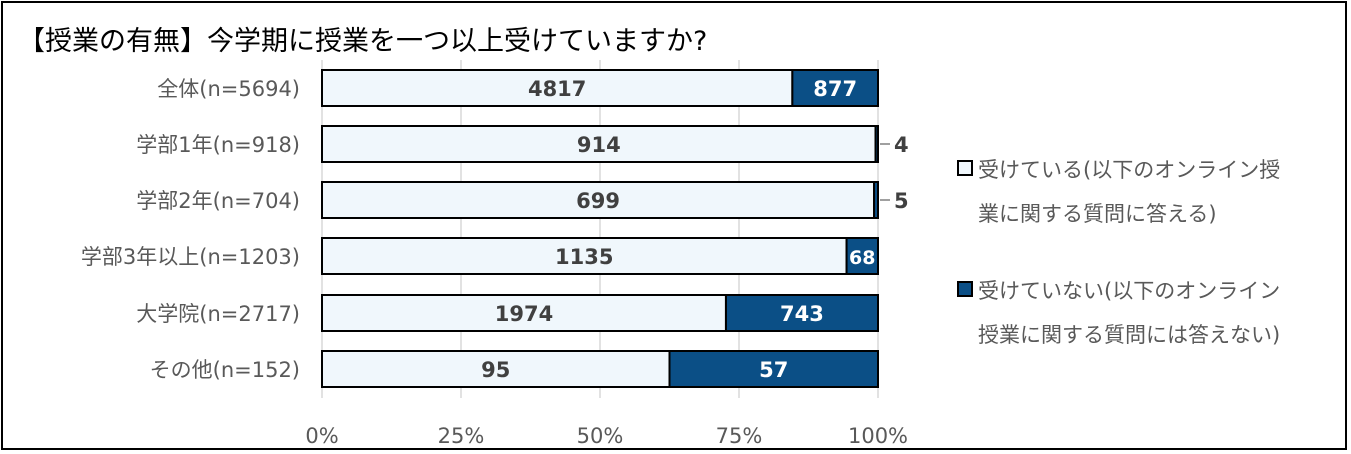  Describe the element at coordinates (600, 436) in the screenshot. I see `x-tick-label: 50%` at that location.